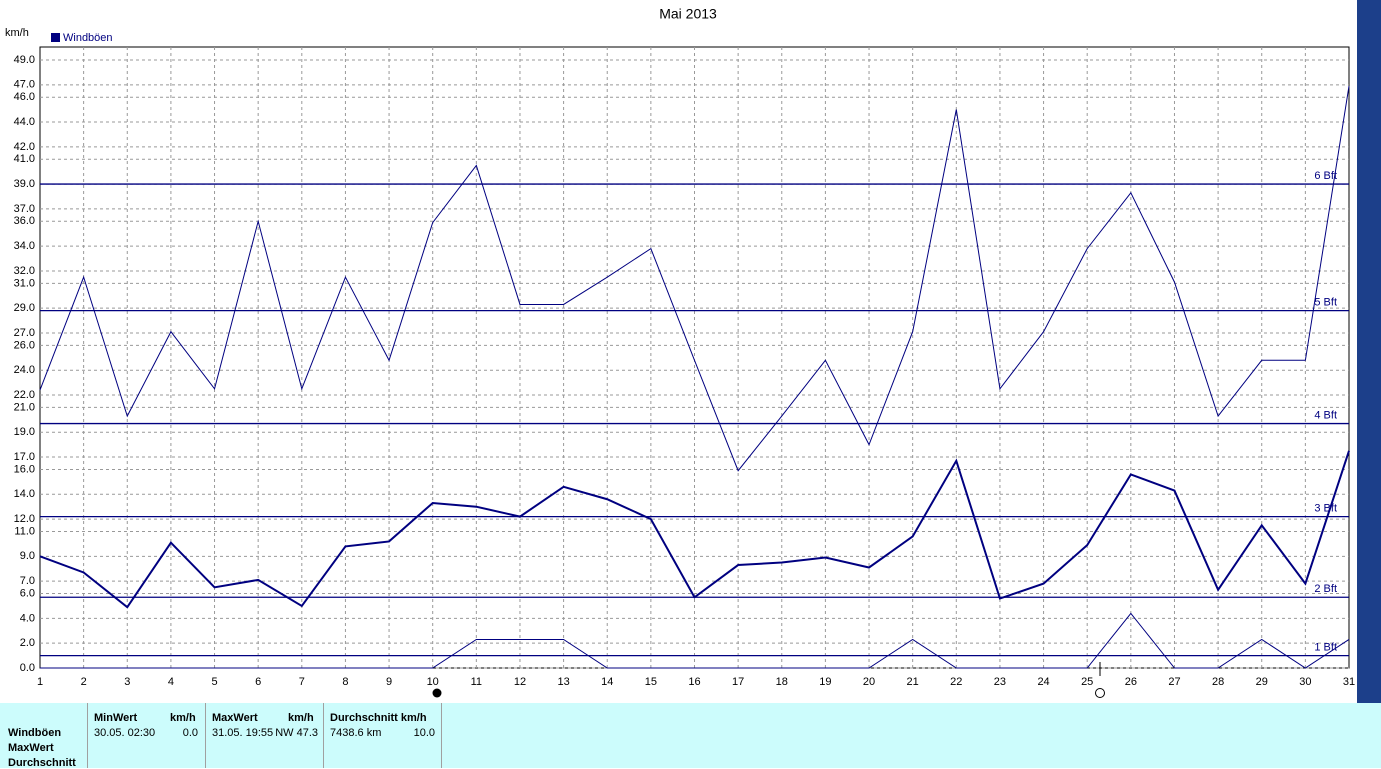 Image resolution: width=1381 pixels, height=769 pixels. What do you see at coordinates (84, 682) in the screenshot?
I see `x-tick-label: 2` at bounding box center [84, 682].